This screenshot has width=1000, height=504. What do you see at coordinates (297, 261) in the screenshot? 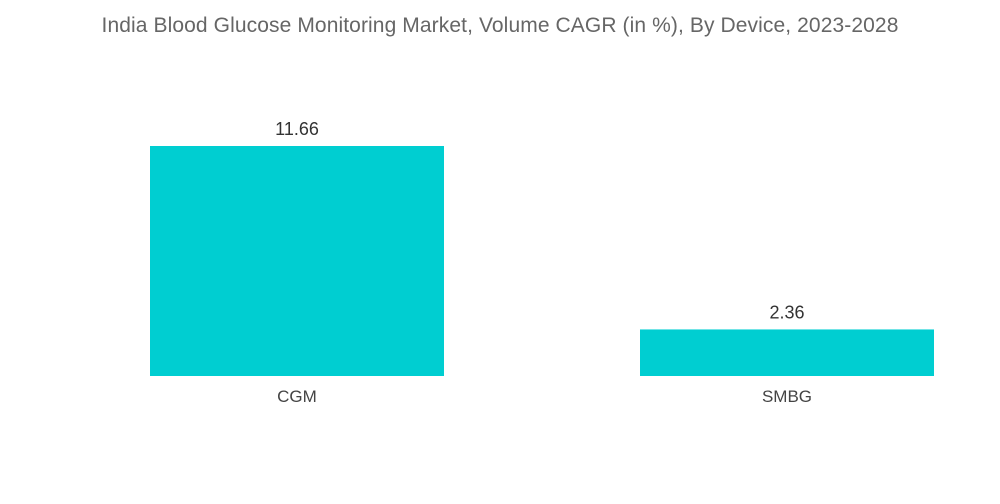
I see `bar-cgm` at bounding box center [297, 261].